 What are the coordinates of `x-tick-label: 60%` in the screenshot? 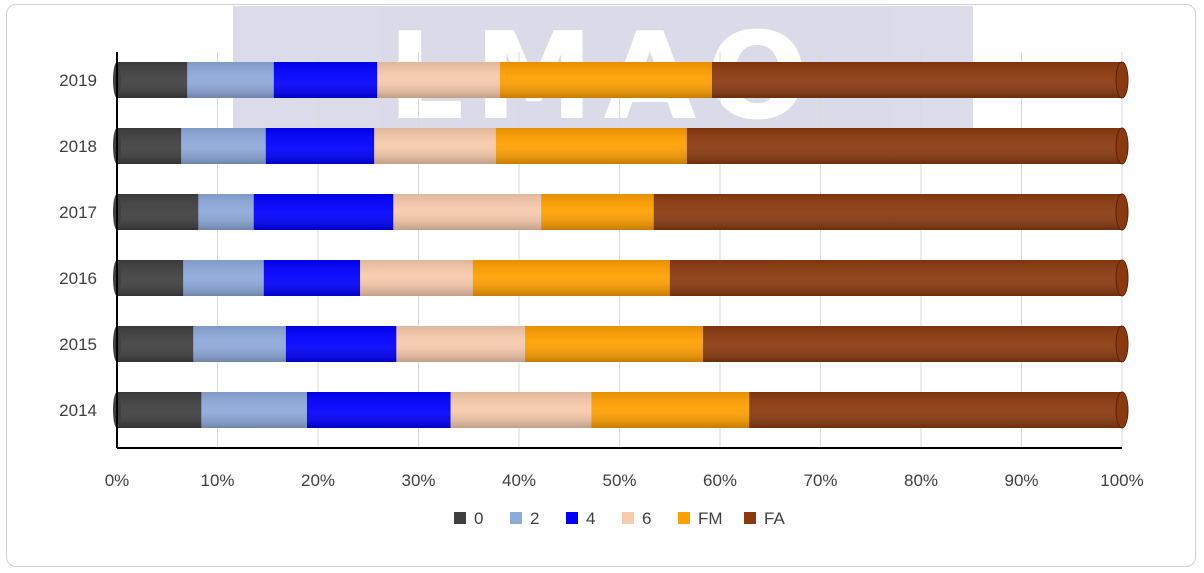 It's located at (720, 480).